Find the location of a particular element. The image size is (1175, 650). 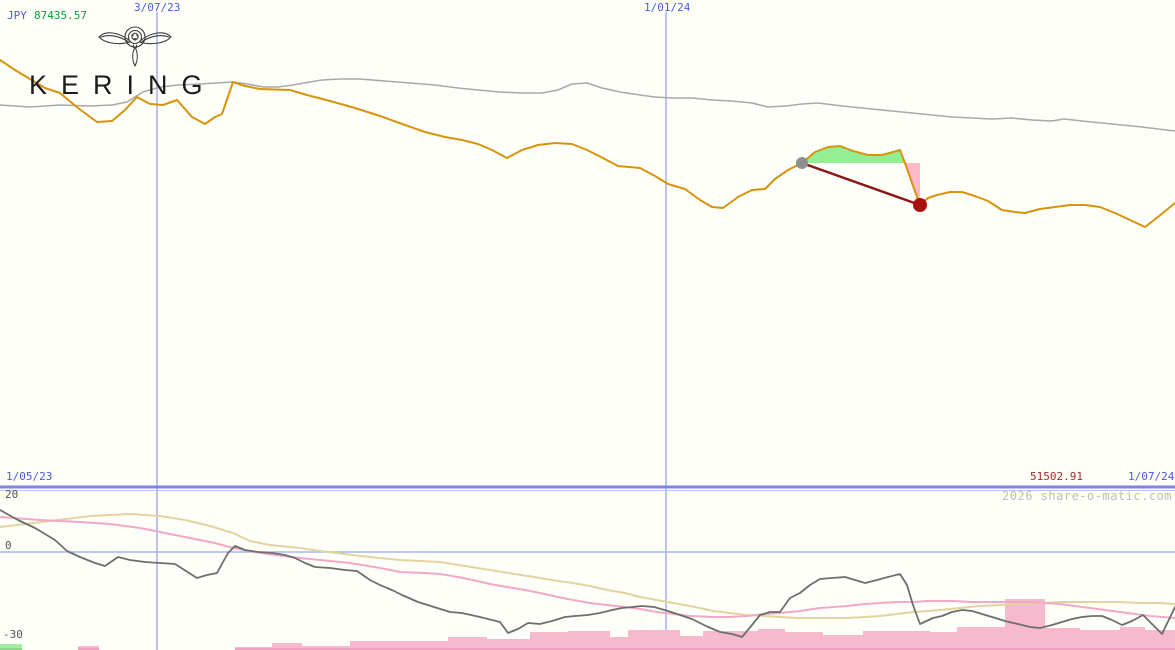

currency-label: JPY is located at coordinates (17, 15).